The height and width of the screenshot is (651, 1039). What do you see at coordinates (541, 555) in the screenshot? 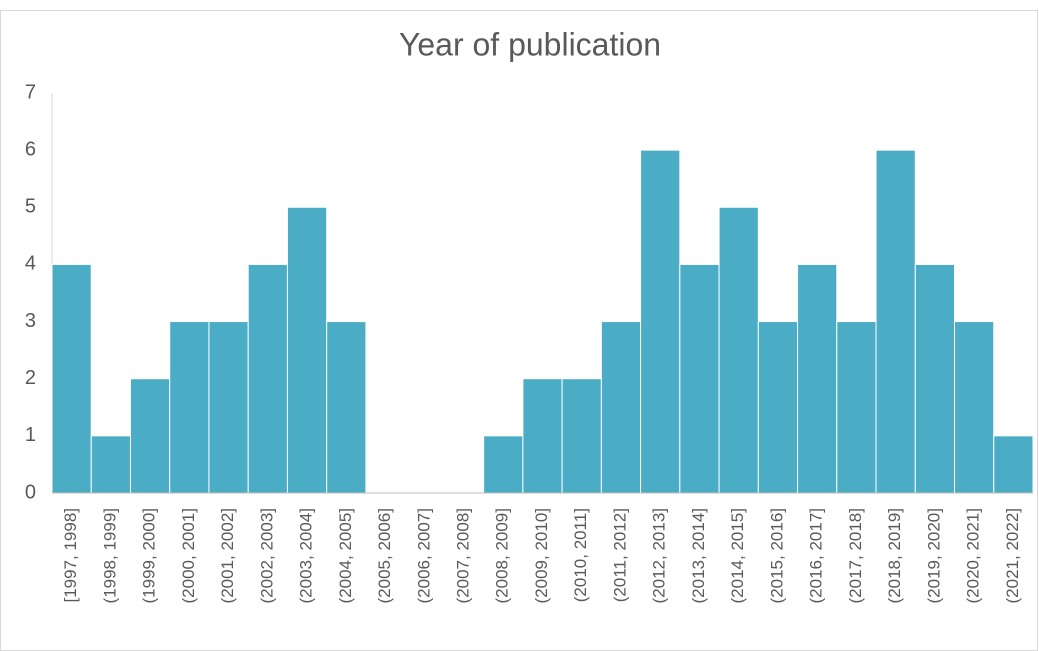
I see `x-tick-label: (2009, 2010]` at bounding box center [541, 555].